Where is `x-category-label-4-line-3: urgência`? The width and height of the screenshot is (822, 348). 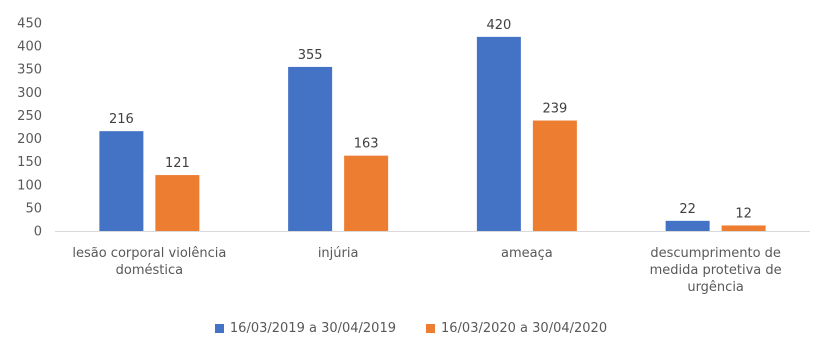 x-category-label-4-line-3: urgência is located at coordinates (715, 287).